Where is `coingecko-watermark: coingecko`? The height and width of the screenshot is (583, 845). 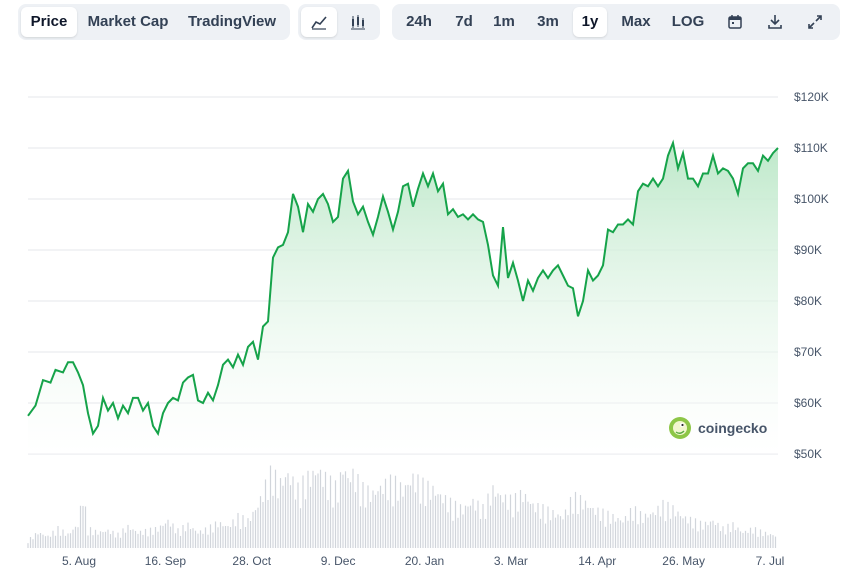 coingecko-watermark: coingecko is located at coordinates (717, 428).